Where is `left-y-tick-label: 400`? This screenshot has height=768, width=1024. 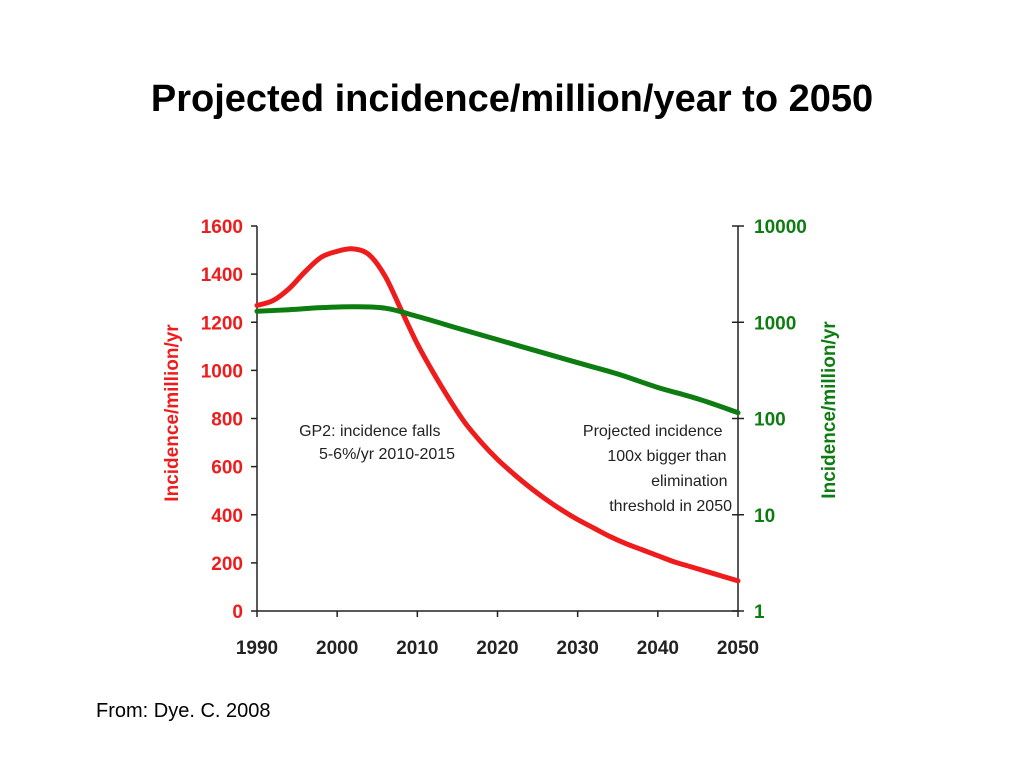
left-y-tick-label: 400 is located at coordinates (227, 516).